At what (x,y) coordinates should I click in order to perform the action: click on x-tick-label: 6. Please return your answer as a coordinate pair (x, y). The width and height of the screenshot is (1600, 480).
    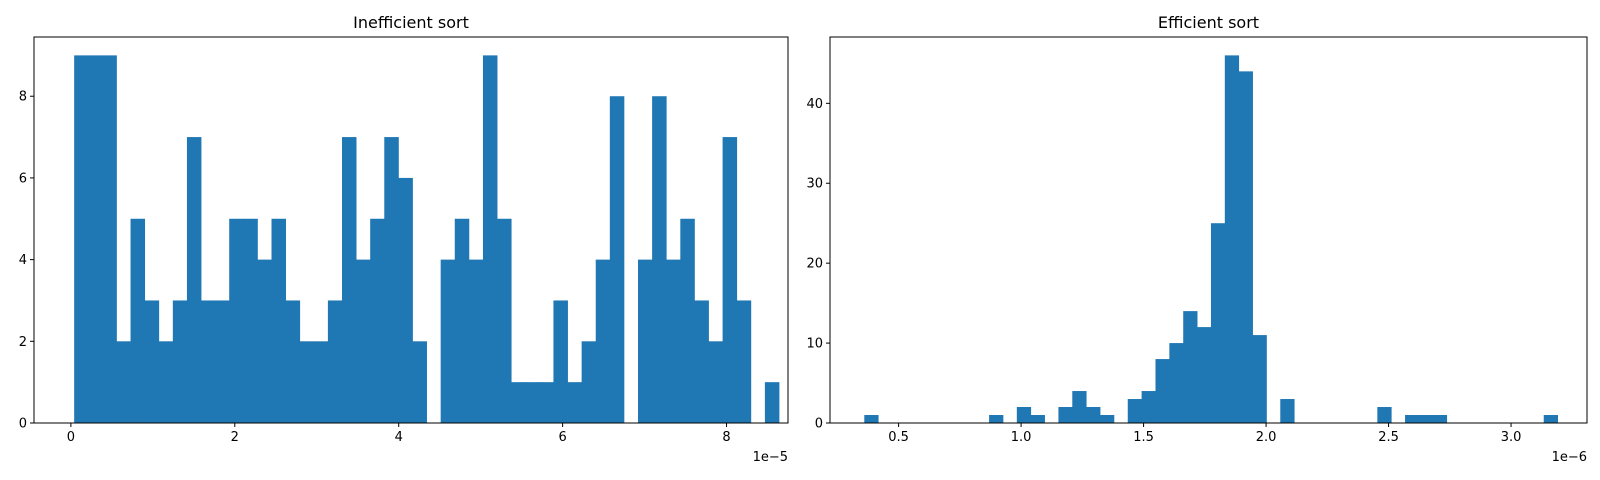
    Looking at the image, I should click on (562, 437).